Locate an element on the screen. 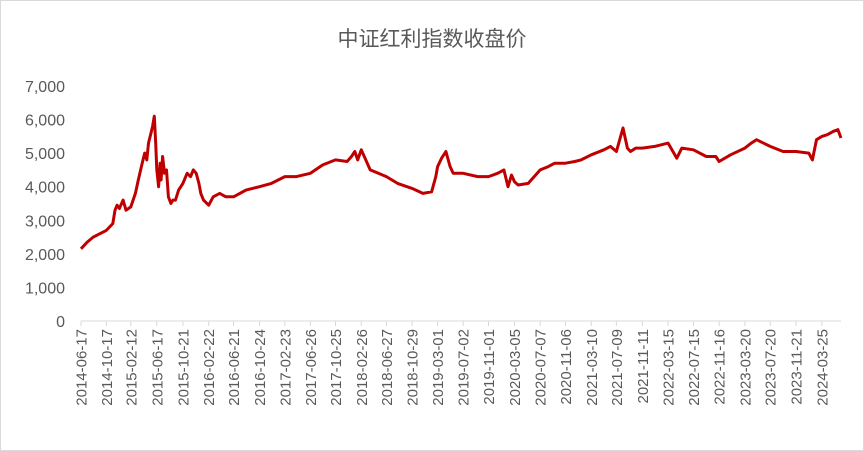 Image resolution: width=864 pixels, height=451 pixels. x-tick-label: 2018-06-27 is located at coordinates (387, 367).